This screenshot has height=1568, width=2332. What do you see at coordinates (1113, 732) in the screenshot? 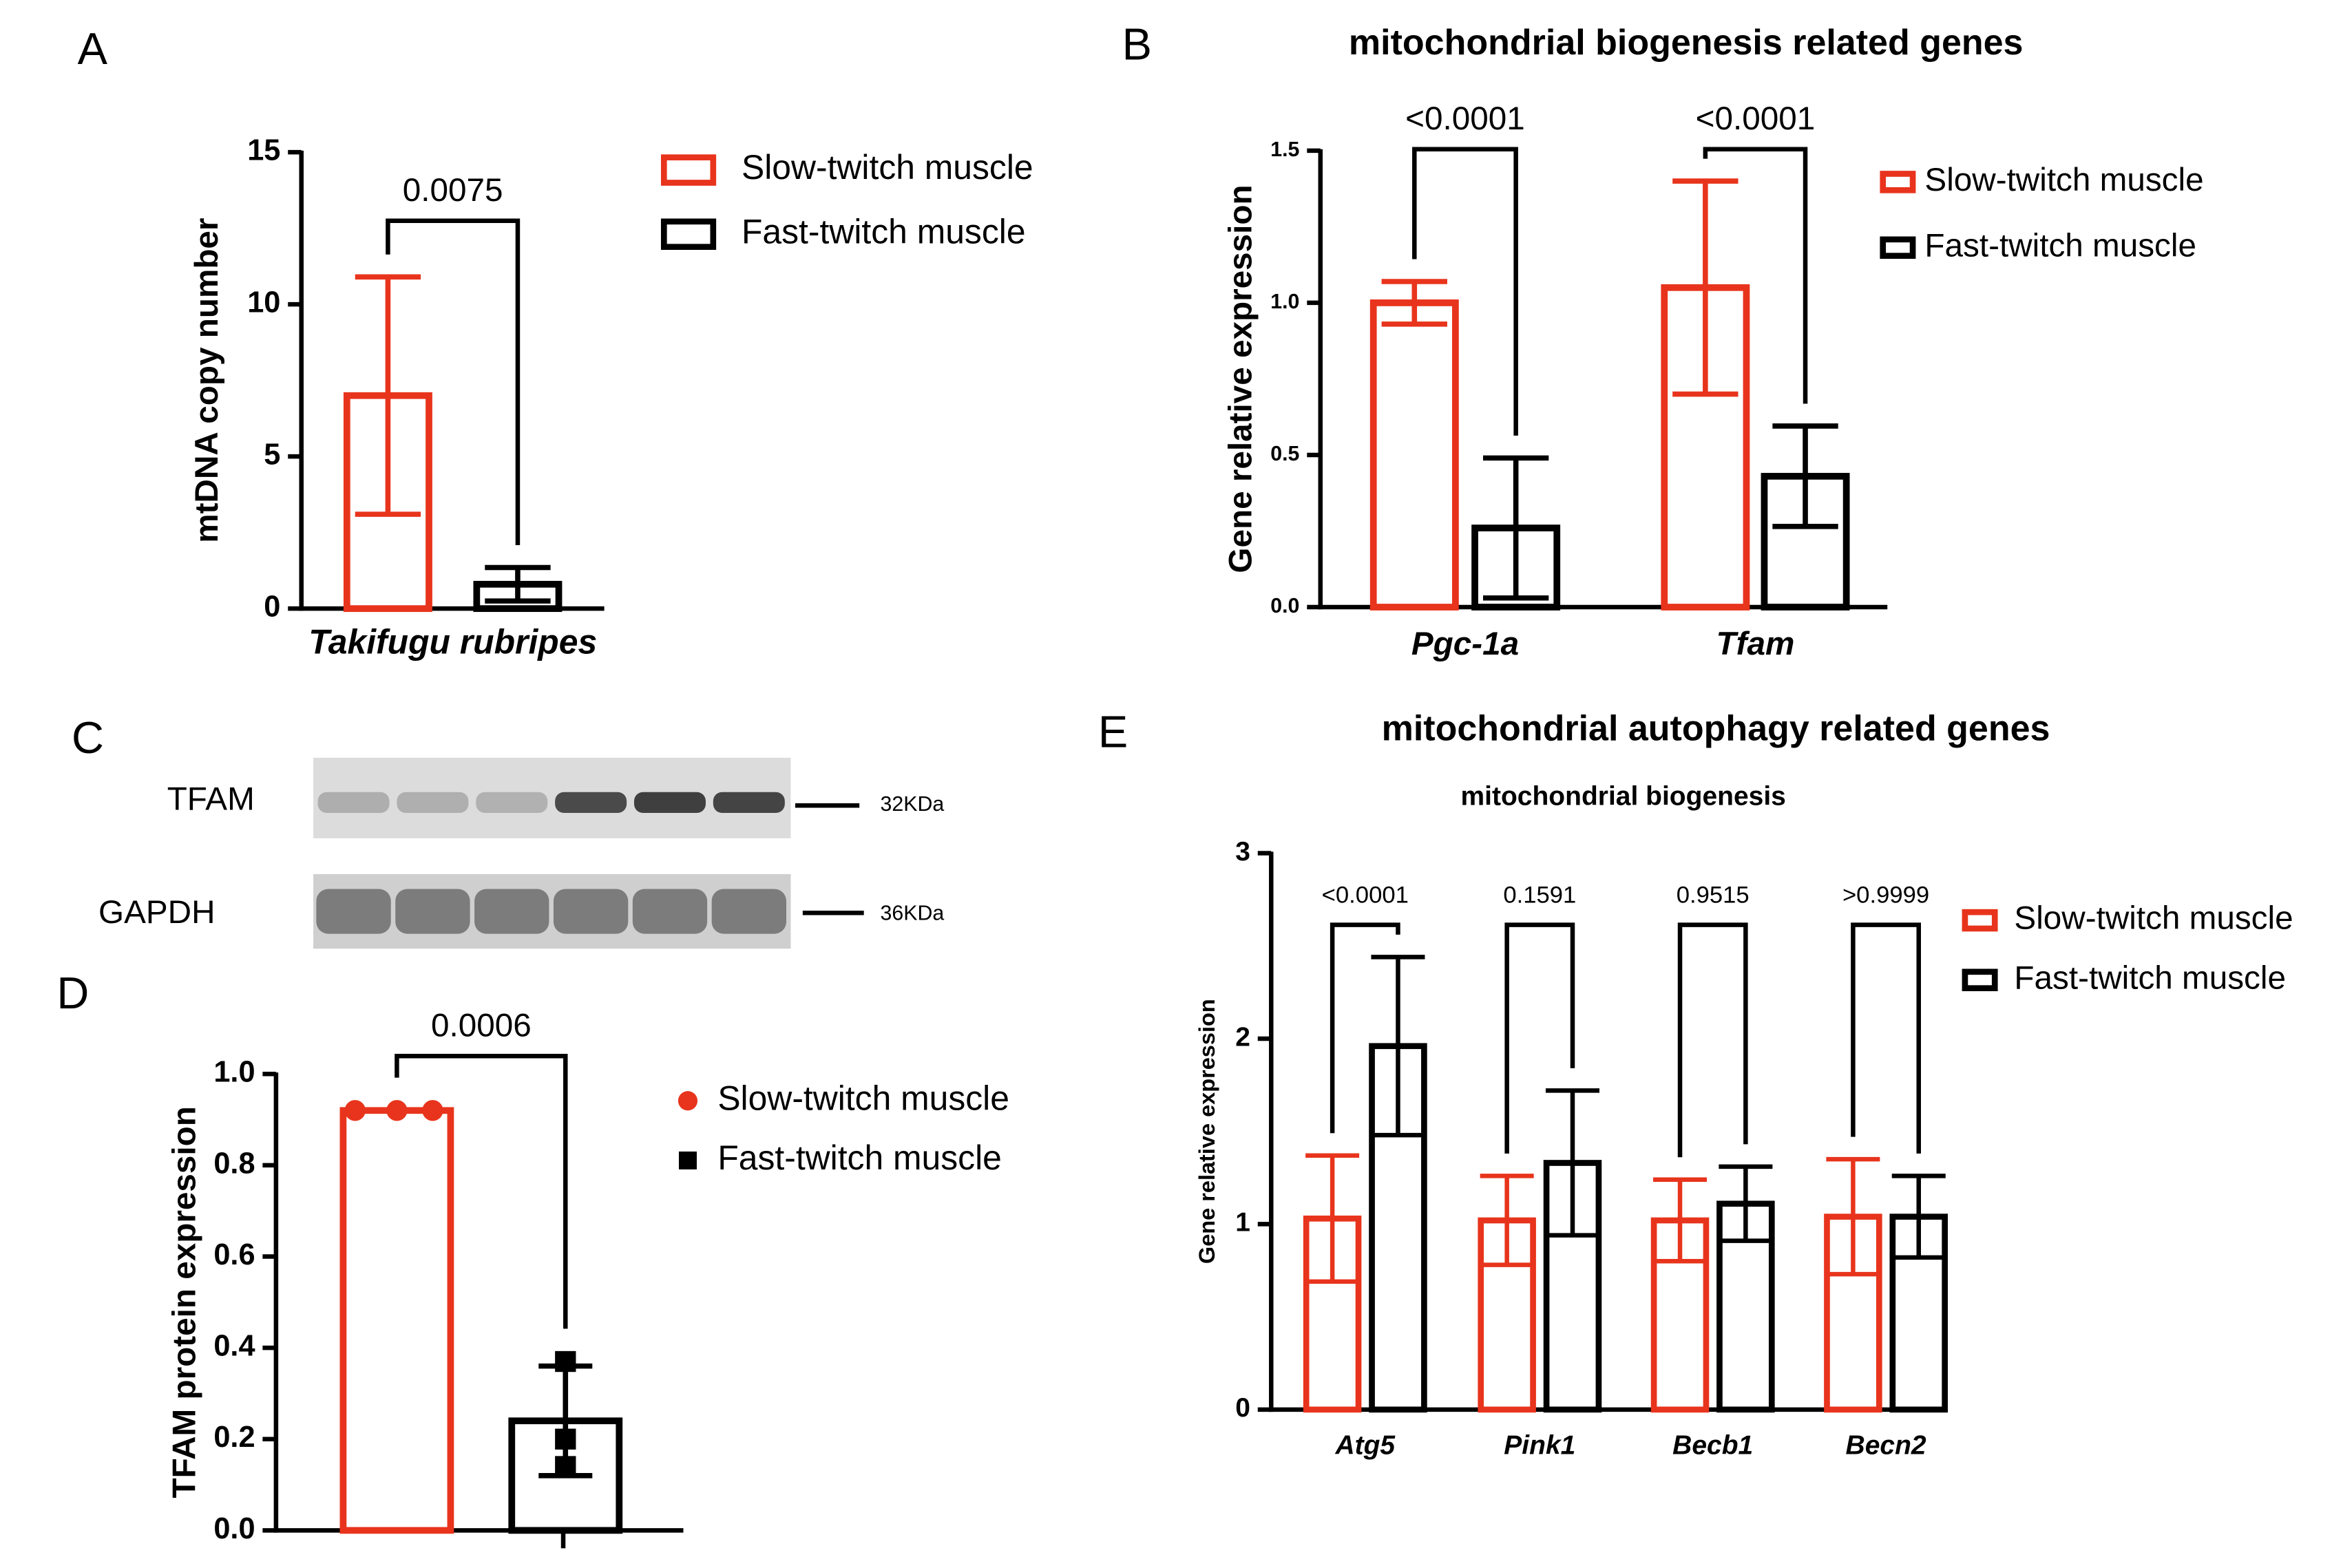
I see `panel-letter: E` at bounding box center [1113, 732].